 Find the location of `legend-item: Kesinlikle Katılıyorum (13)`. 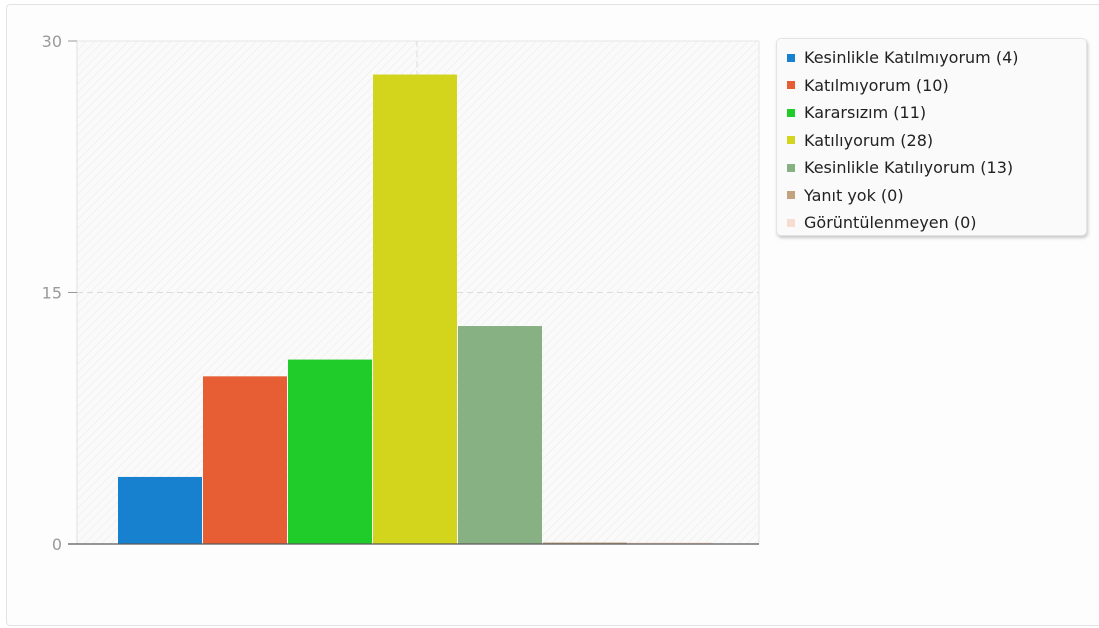

legend-item: Kesinlikle Katılıyorum (13) is located at coordinates (936, 168).